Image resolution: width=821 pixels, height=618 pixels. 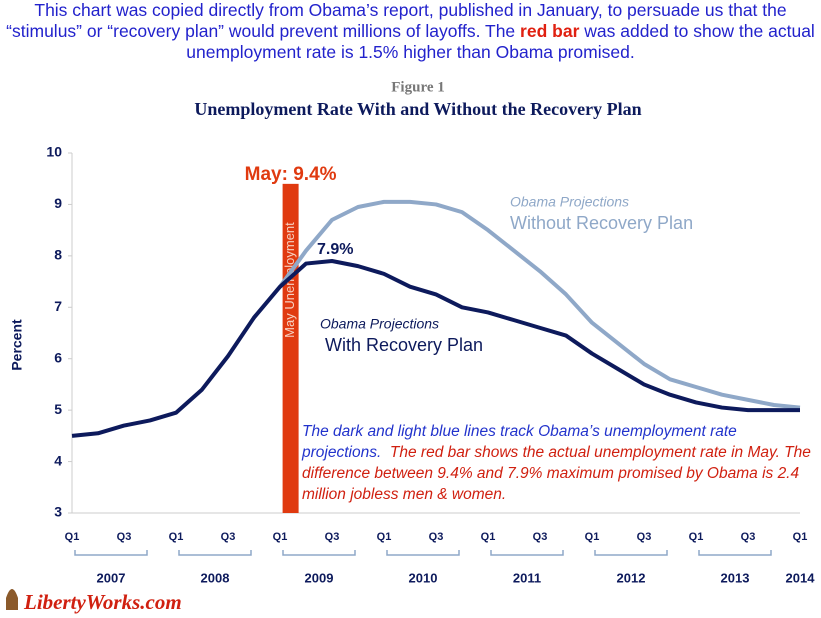 What do you see at coordinates (423, 577) in the screenshot?
I see `year-label: 2010` at bounding box center [423, 577].